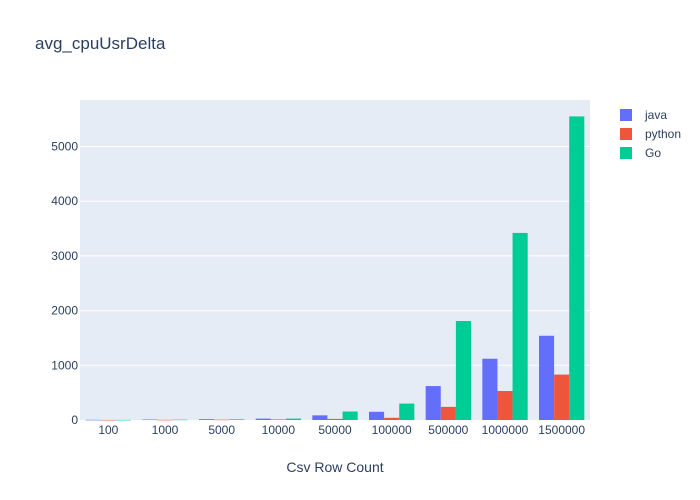 The width and height of the screenshot is (700, 500). Describe the element at coordinates (561, 430) in the screenshot. I see `x-tick-label: 1500000` at that location.